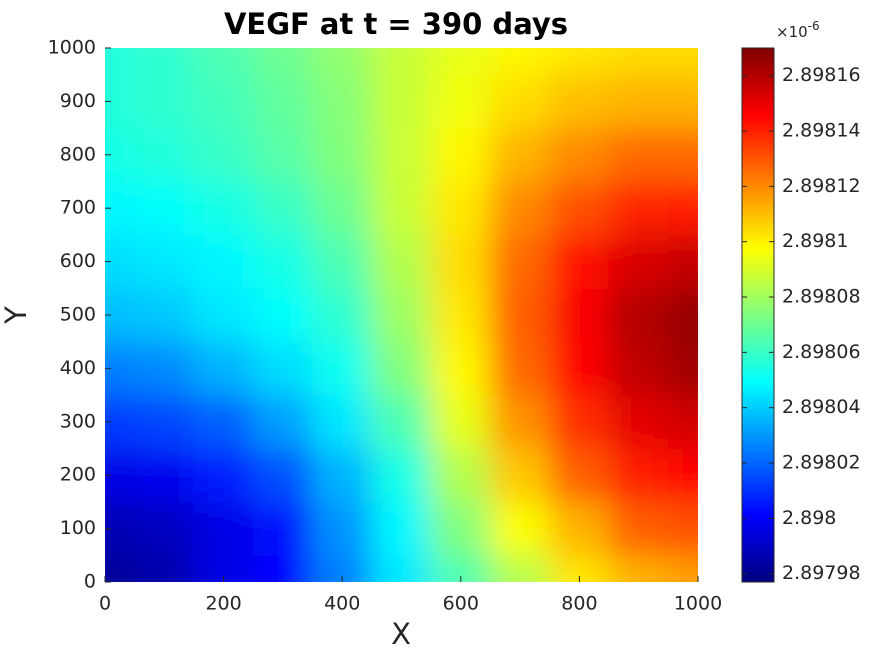  Describe the element at coordinates (821, 186) in the screenshot. I see `colorbar-tick-label: 2.89812` at that location.